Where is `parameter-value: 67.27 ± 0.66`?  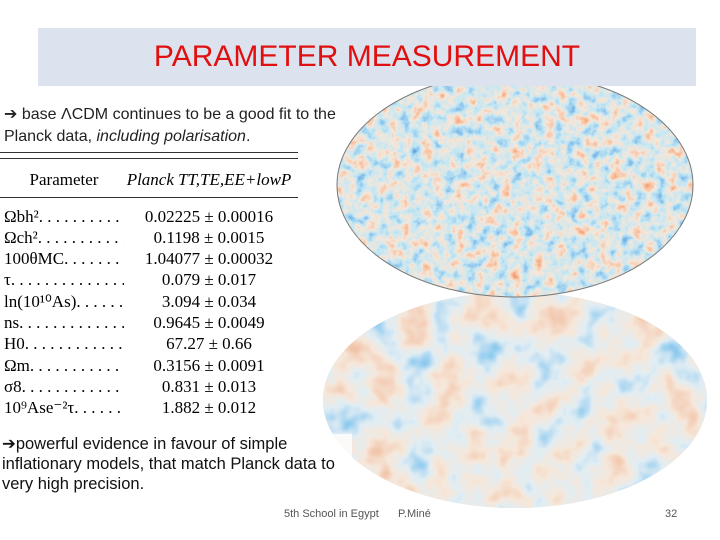
parameter-value: 67.27 ± 0.66 is located at coordinates (209, 344).